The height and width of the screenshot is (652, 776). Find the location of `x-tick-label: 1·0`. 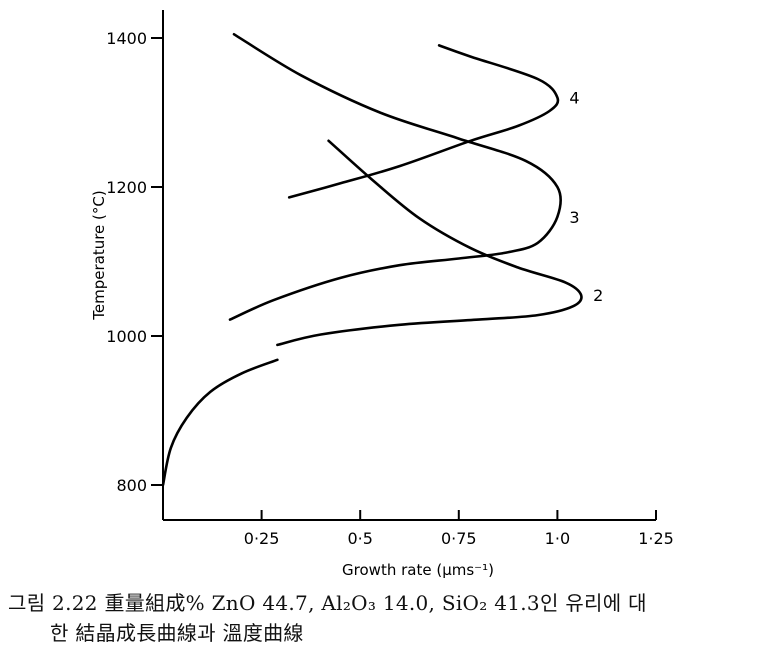

x-tick-label: 1·0 is located at coordinates (557, 538).